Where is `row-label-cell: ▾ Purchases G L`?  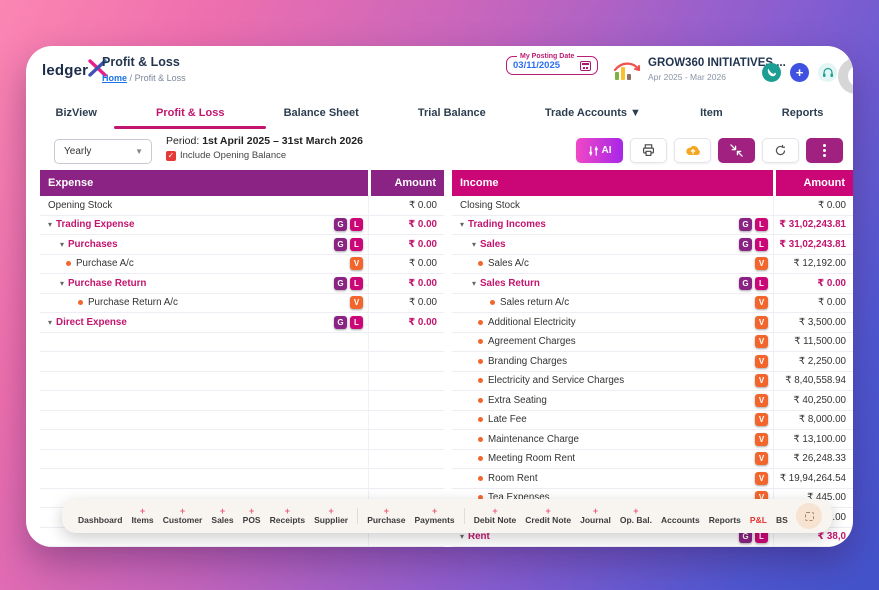 row-label-cell: ▾ Purchases G L is located at coordinates (204, 244).